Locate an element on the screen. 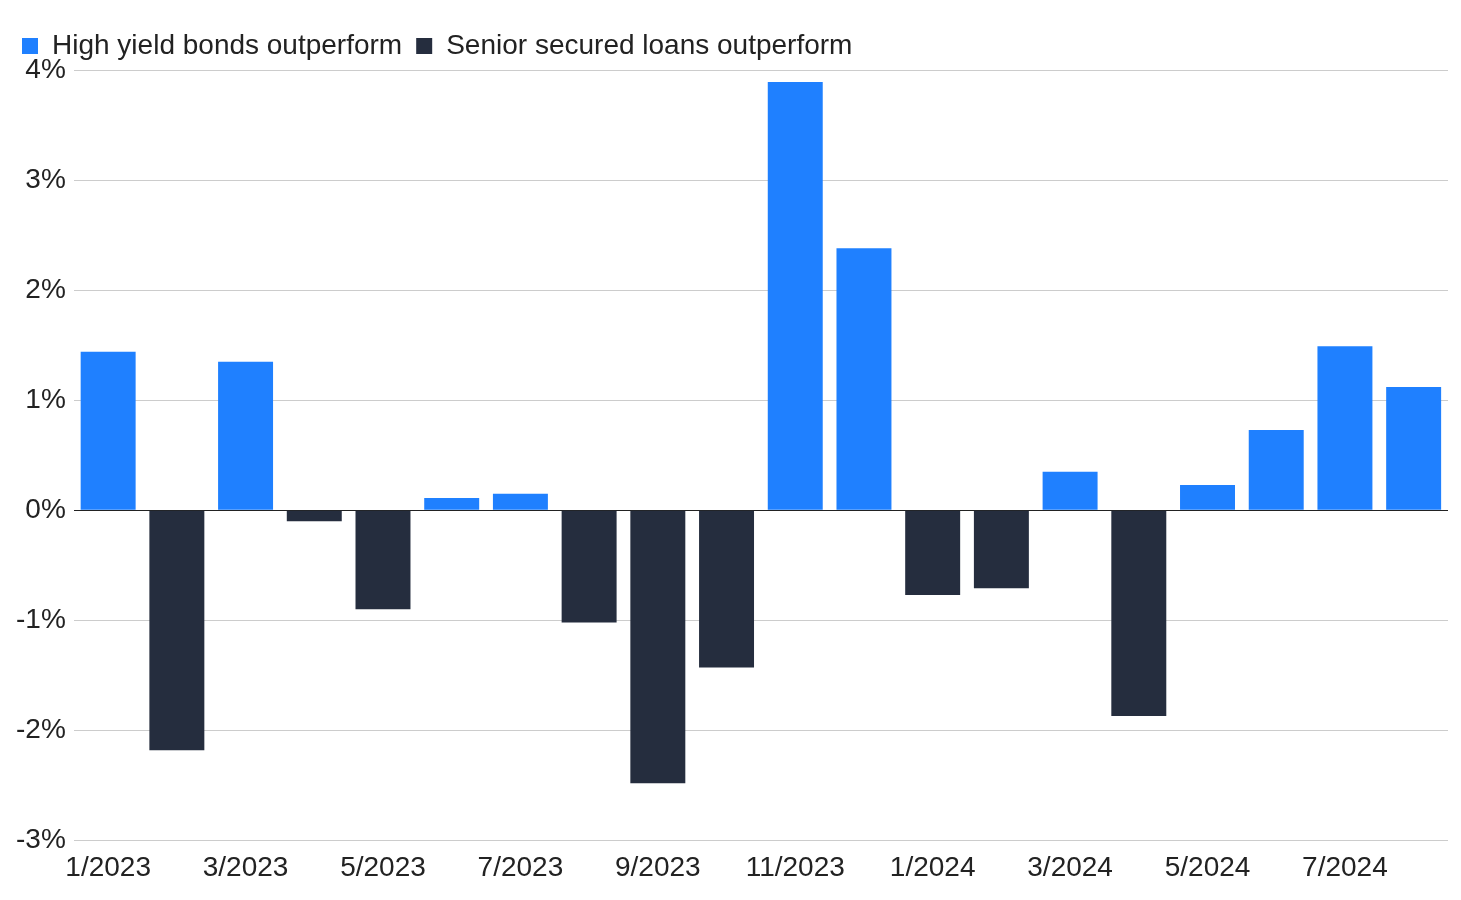 This screenshot has height=900, width=1461. y-tick-label: 0% is located at coordinates (45, 508).